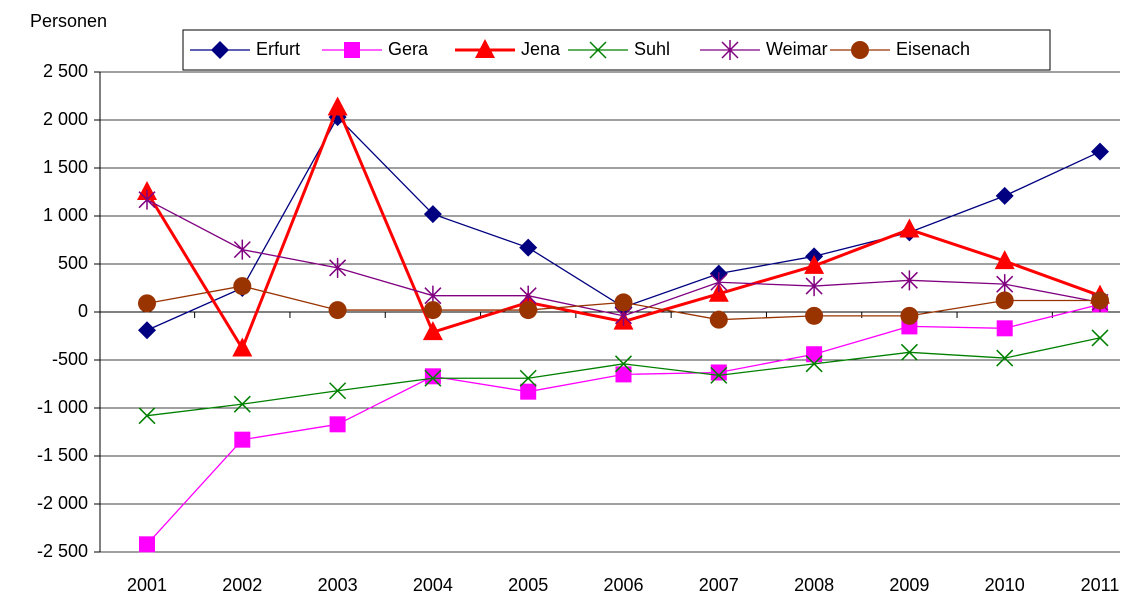 Image resolution: width=1141 pixels, height=599 pixels. What do you see at coordinates (338, 585) in the screenshot?
I see `x-tick-label: 2003` at bounding box center [338, 585].